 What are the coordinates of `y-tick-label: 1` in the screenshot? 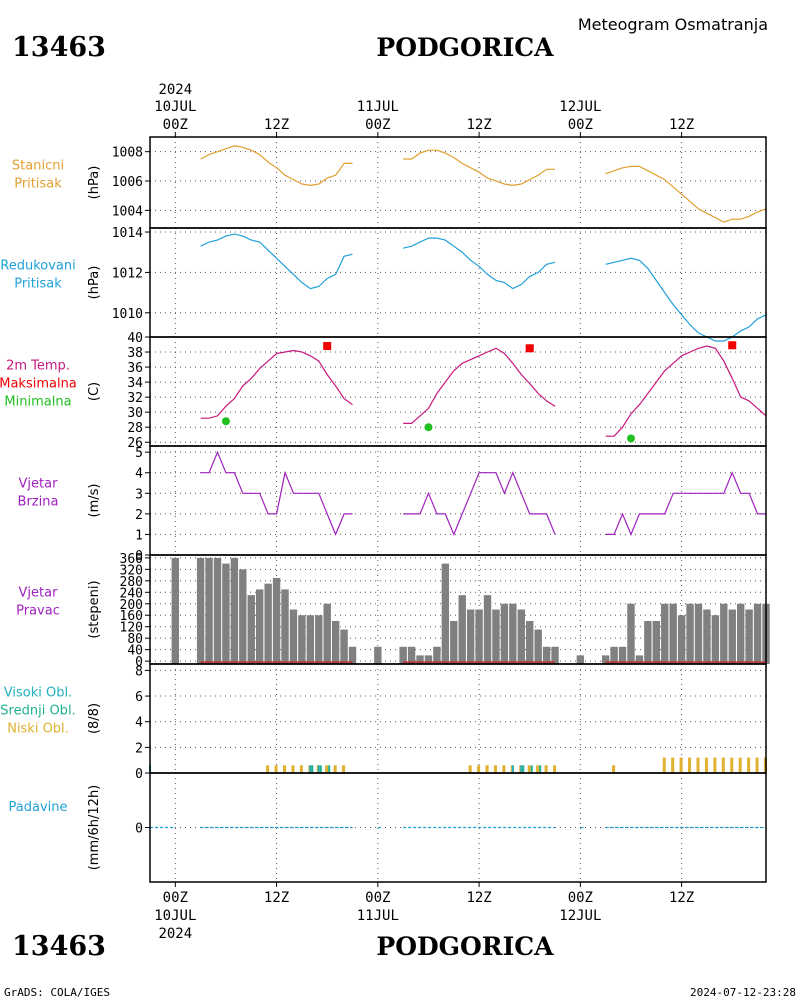 It's located at (139, 535).